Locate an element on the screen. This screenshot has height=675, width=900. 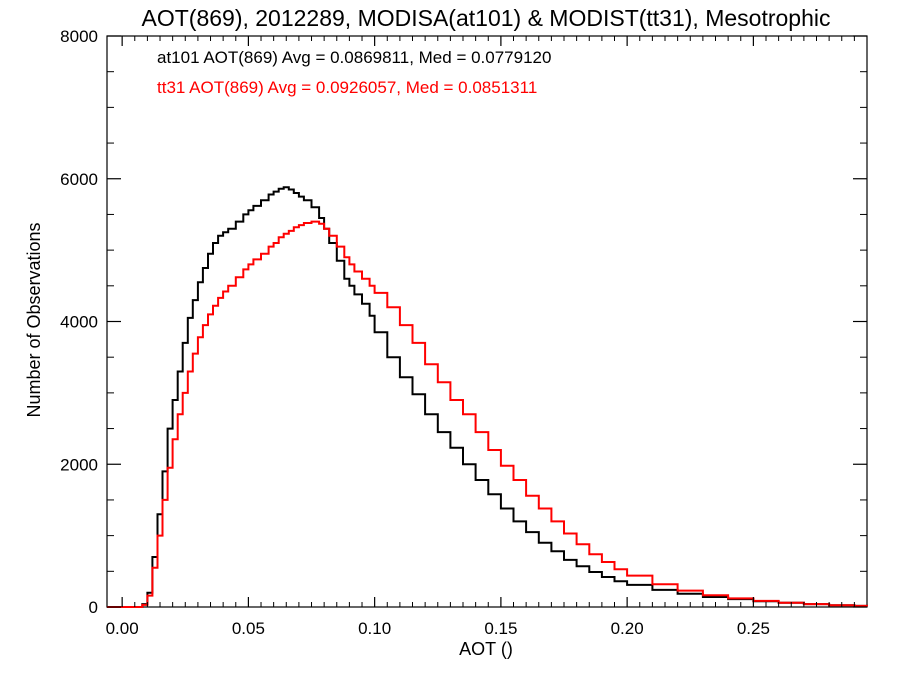
x-tick-label: 0.10 is located at coordinates (374, 628).